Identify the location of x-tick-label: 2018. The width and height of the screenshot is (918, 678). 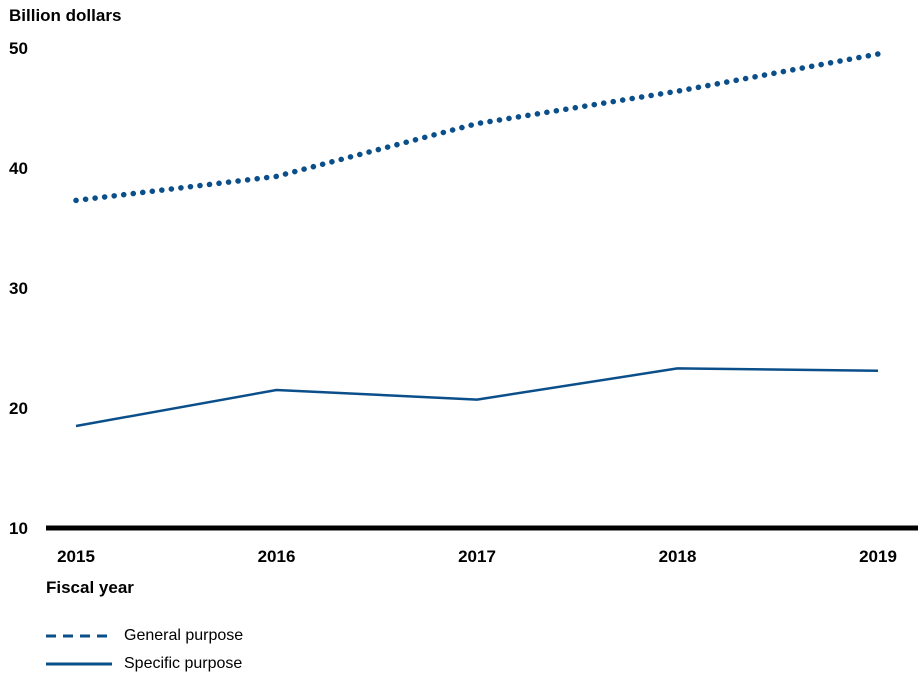
(678, 556).